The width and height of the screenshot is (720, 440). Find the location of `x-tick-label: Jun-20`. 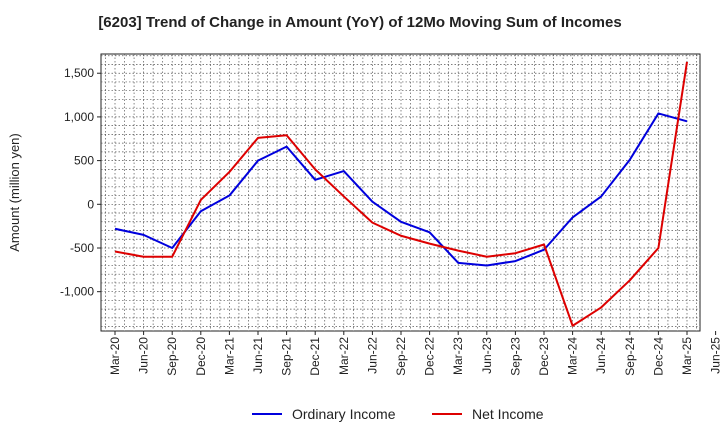

x-tick-label: Jun-20 is located at coordinates (144, 355).